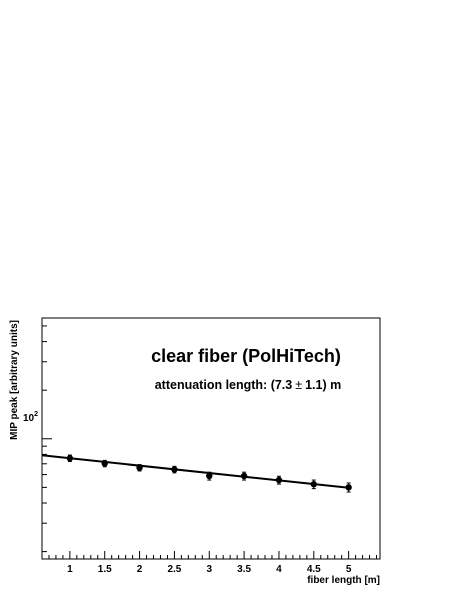 The width and height of the screenshot is (457, 591). Describe the element at coordinates (105, 569) in the screenshot. I see `x-tick-label: 1.5` at that location.